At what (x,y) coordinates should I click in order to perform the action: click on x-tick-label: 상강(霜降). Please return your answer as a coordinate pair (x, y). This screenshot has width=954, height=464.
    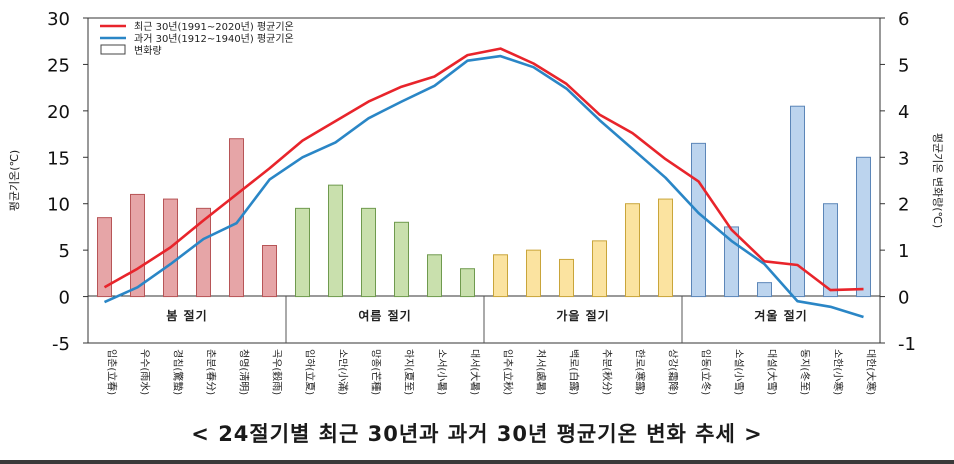
    Looking at the image, I should click on (673, 372).